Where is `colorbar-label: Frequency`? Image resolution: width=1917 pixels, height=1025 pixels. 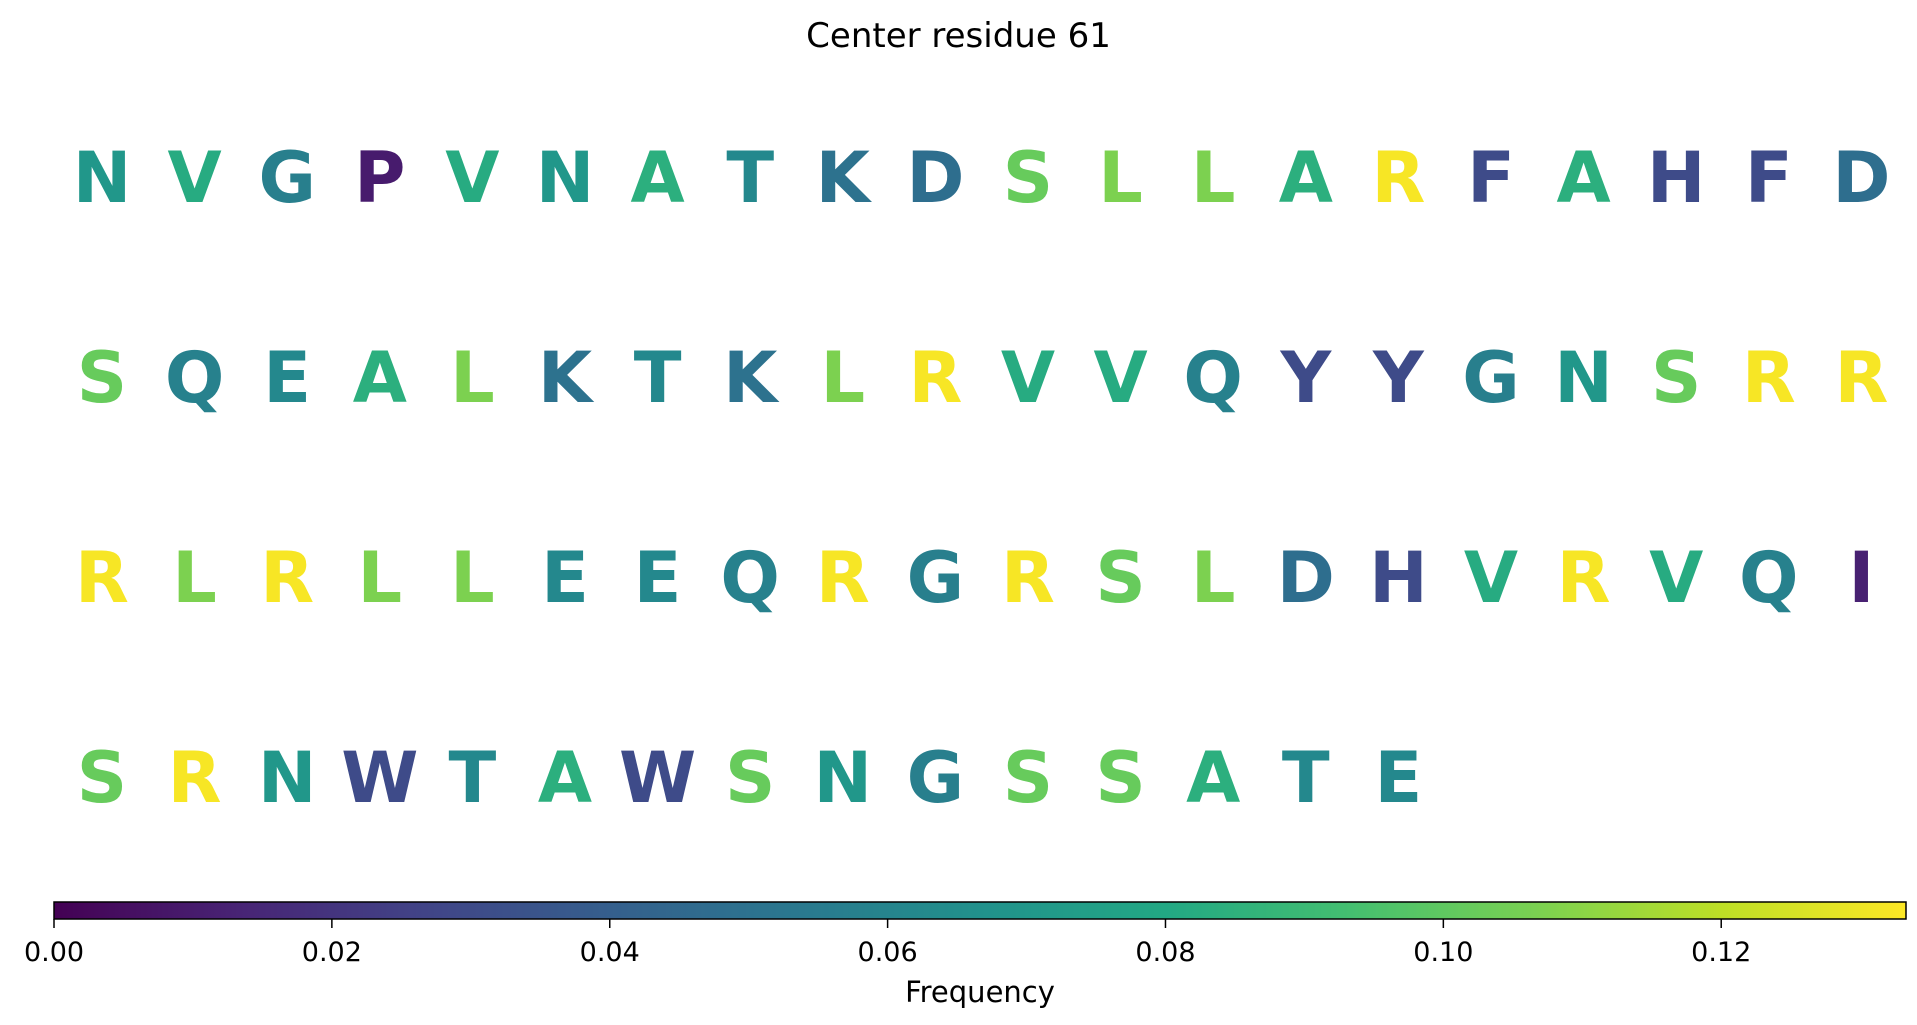
colorbar-label: Frequency is located at coordinates (980, 992).